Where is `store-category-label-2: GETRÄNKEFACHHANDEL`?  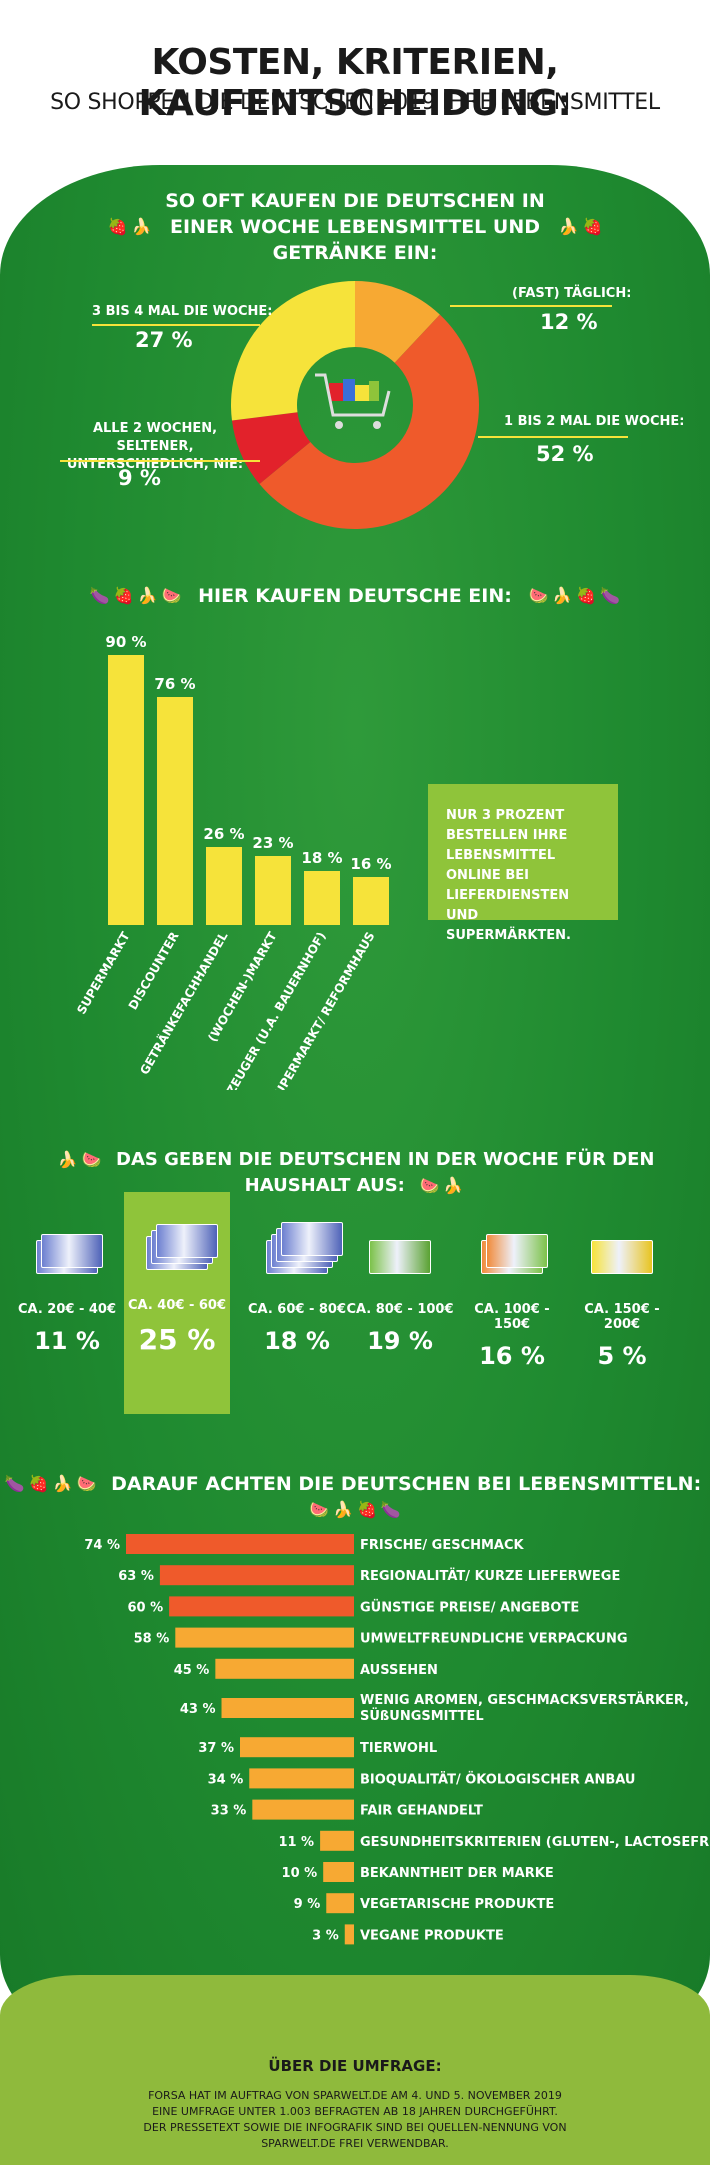 store-category-label-2: GETRÄNKEFACHHANDEL is located at coordinates (183, 1003).